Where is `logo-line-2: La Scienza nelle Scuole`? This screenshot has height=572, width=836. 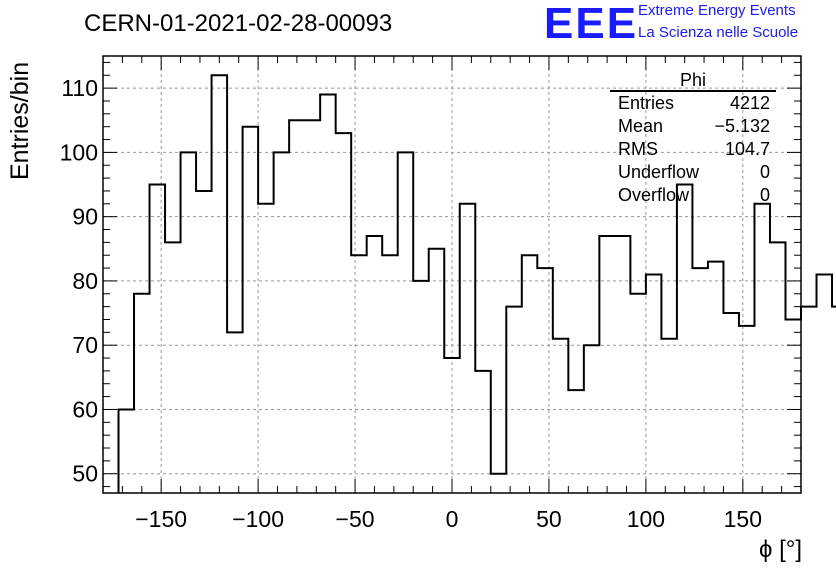 logo-line-2: La Scienza nelle Scuole is located at coordinates (718, 32).